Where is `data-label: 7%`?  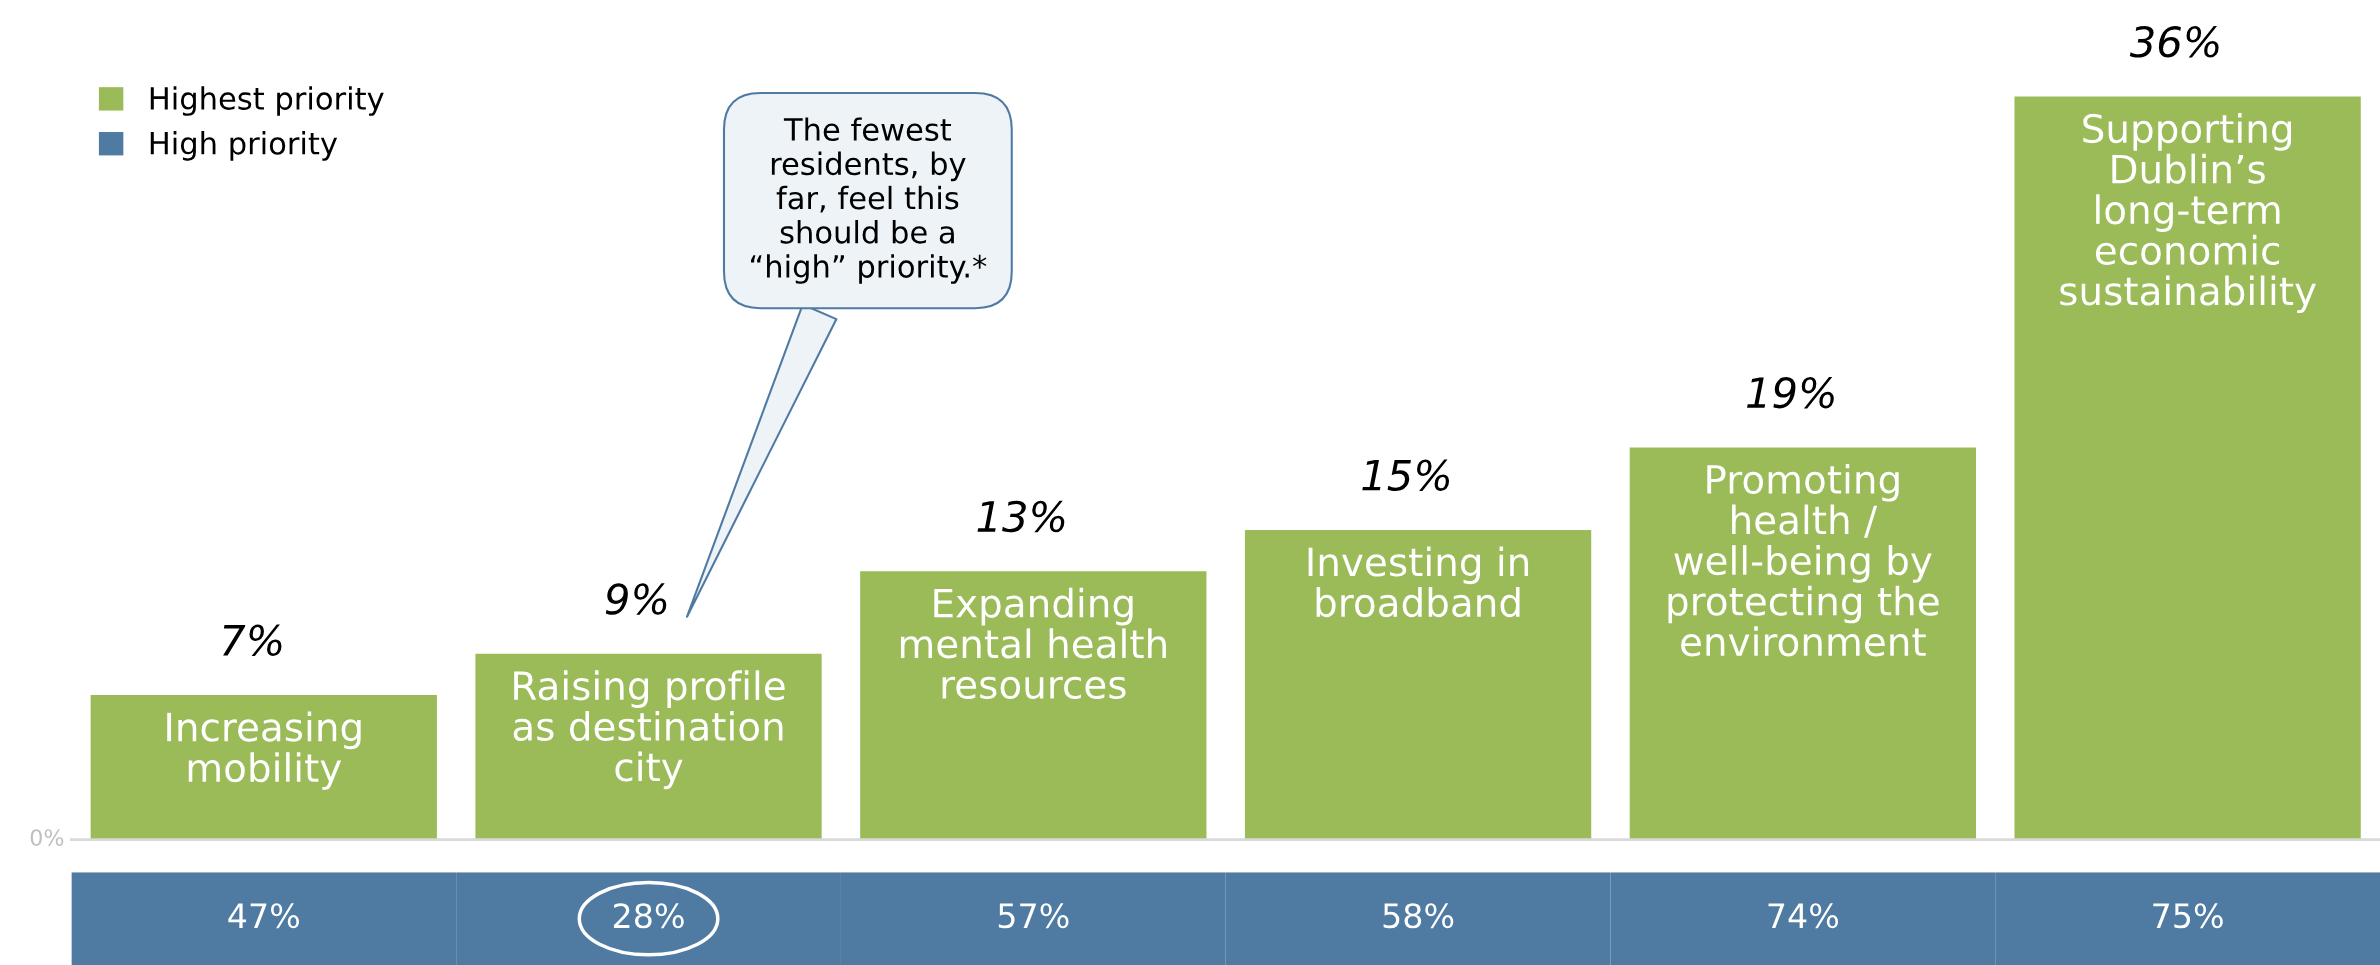 data-label: 7% is located at coordinates (252, 640).